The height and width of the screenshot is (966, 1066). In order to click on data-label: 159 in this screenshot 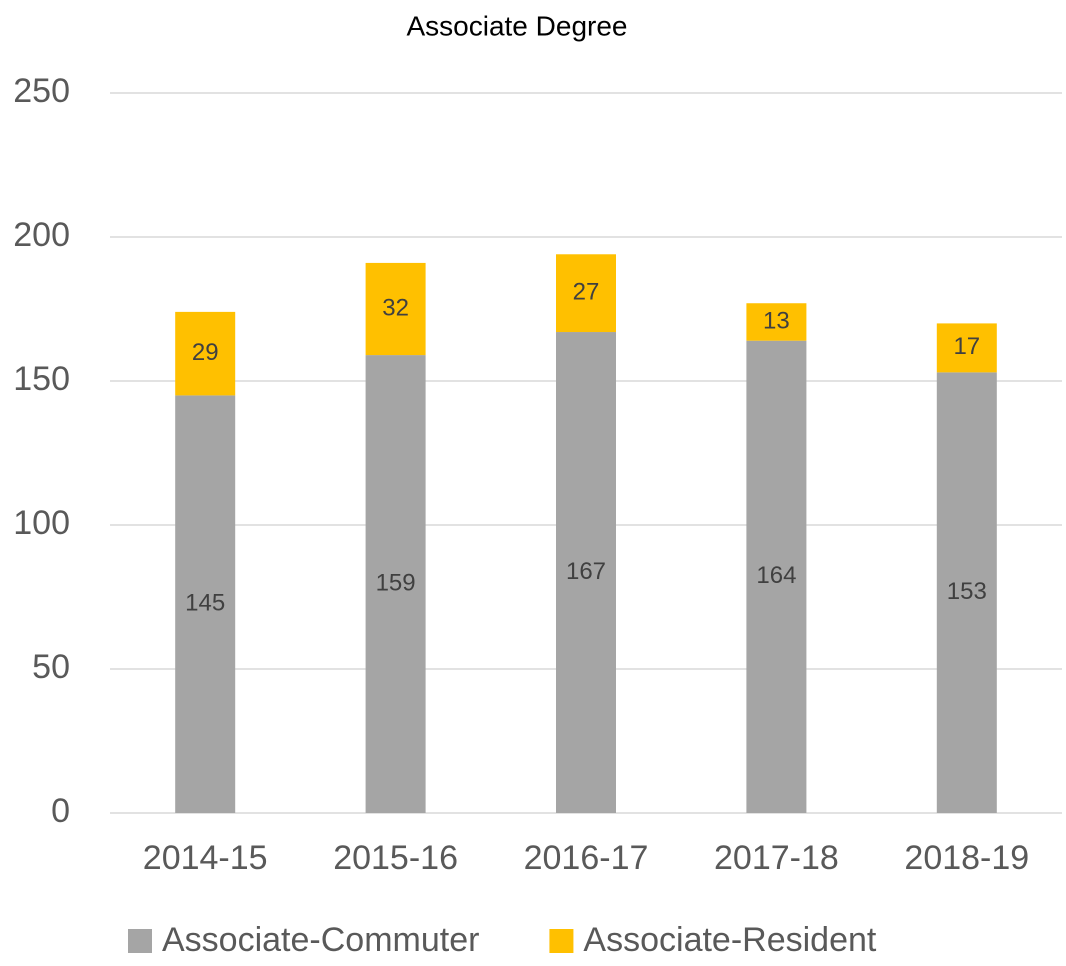, I will do `click(396, 582)`.